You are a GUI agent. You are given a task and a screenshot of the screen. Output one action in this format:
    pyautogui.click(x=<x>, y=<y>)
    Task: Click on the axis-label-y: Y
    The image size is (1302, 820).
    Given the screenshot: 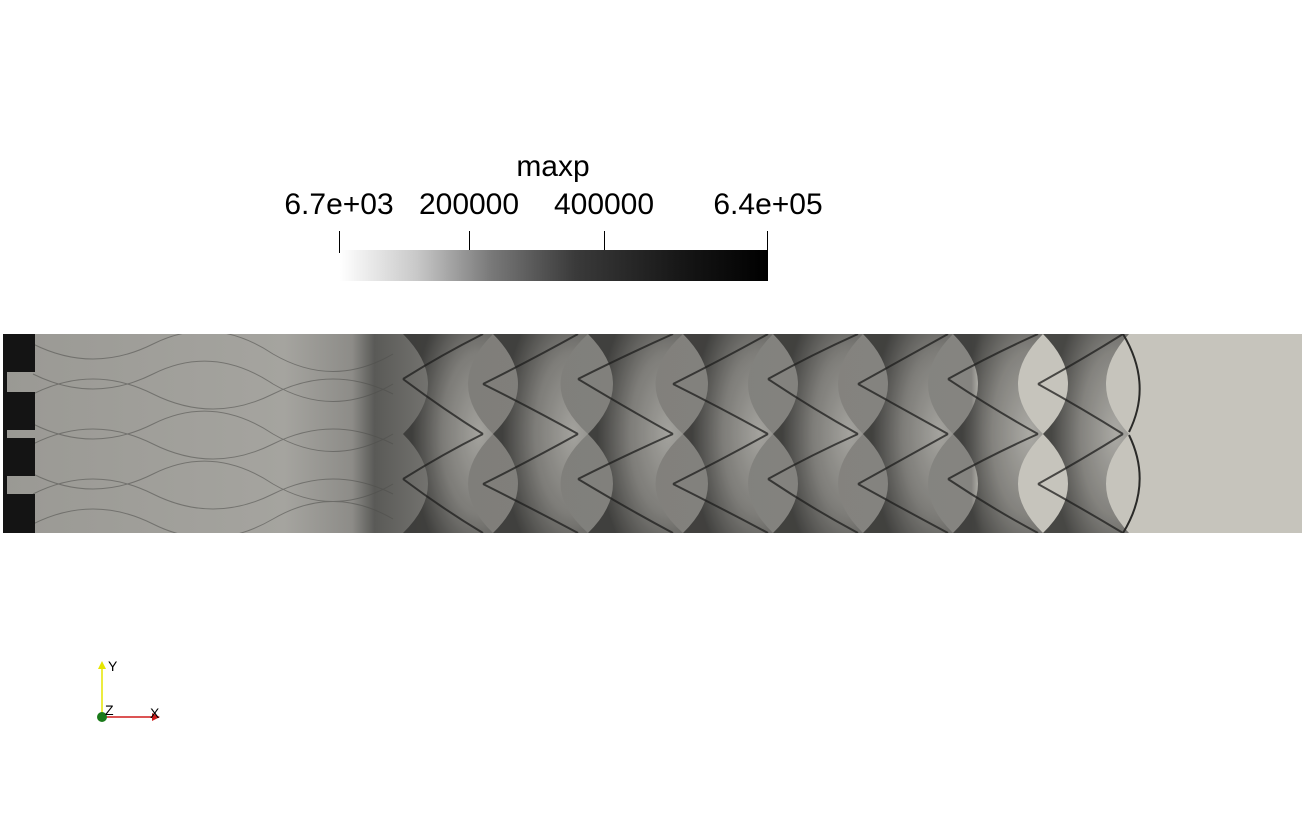 What is the action you would take?
    pyautogui.click(x=113, y=666)
    